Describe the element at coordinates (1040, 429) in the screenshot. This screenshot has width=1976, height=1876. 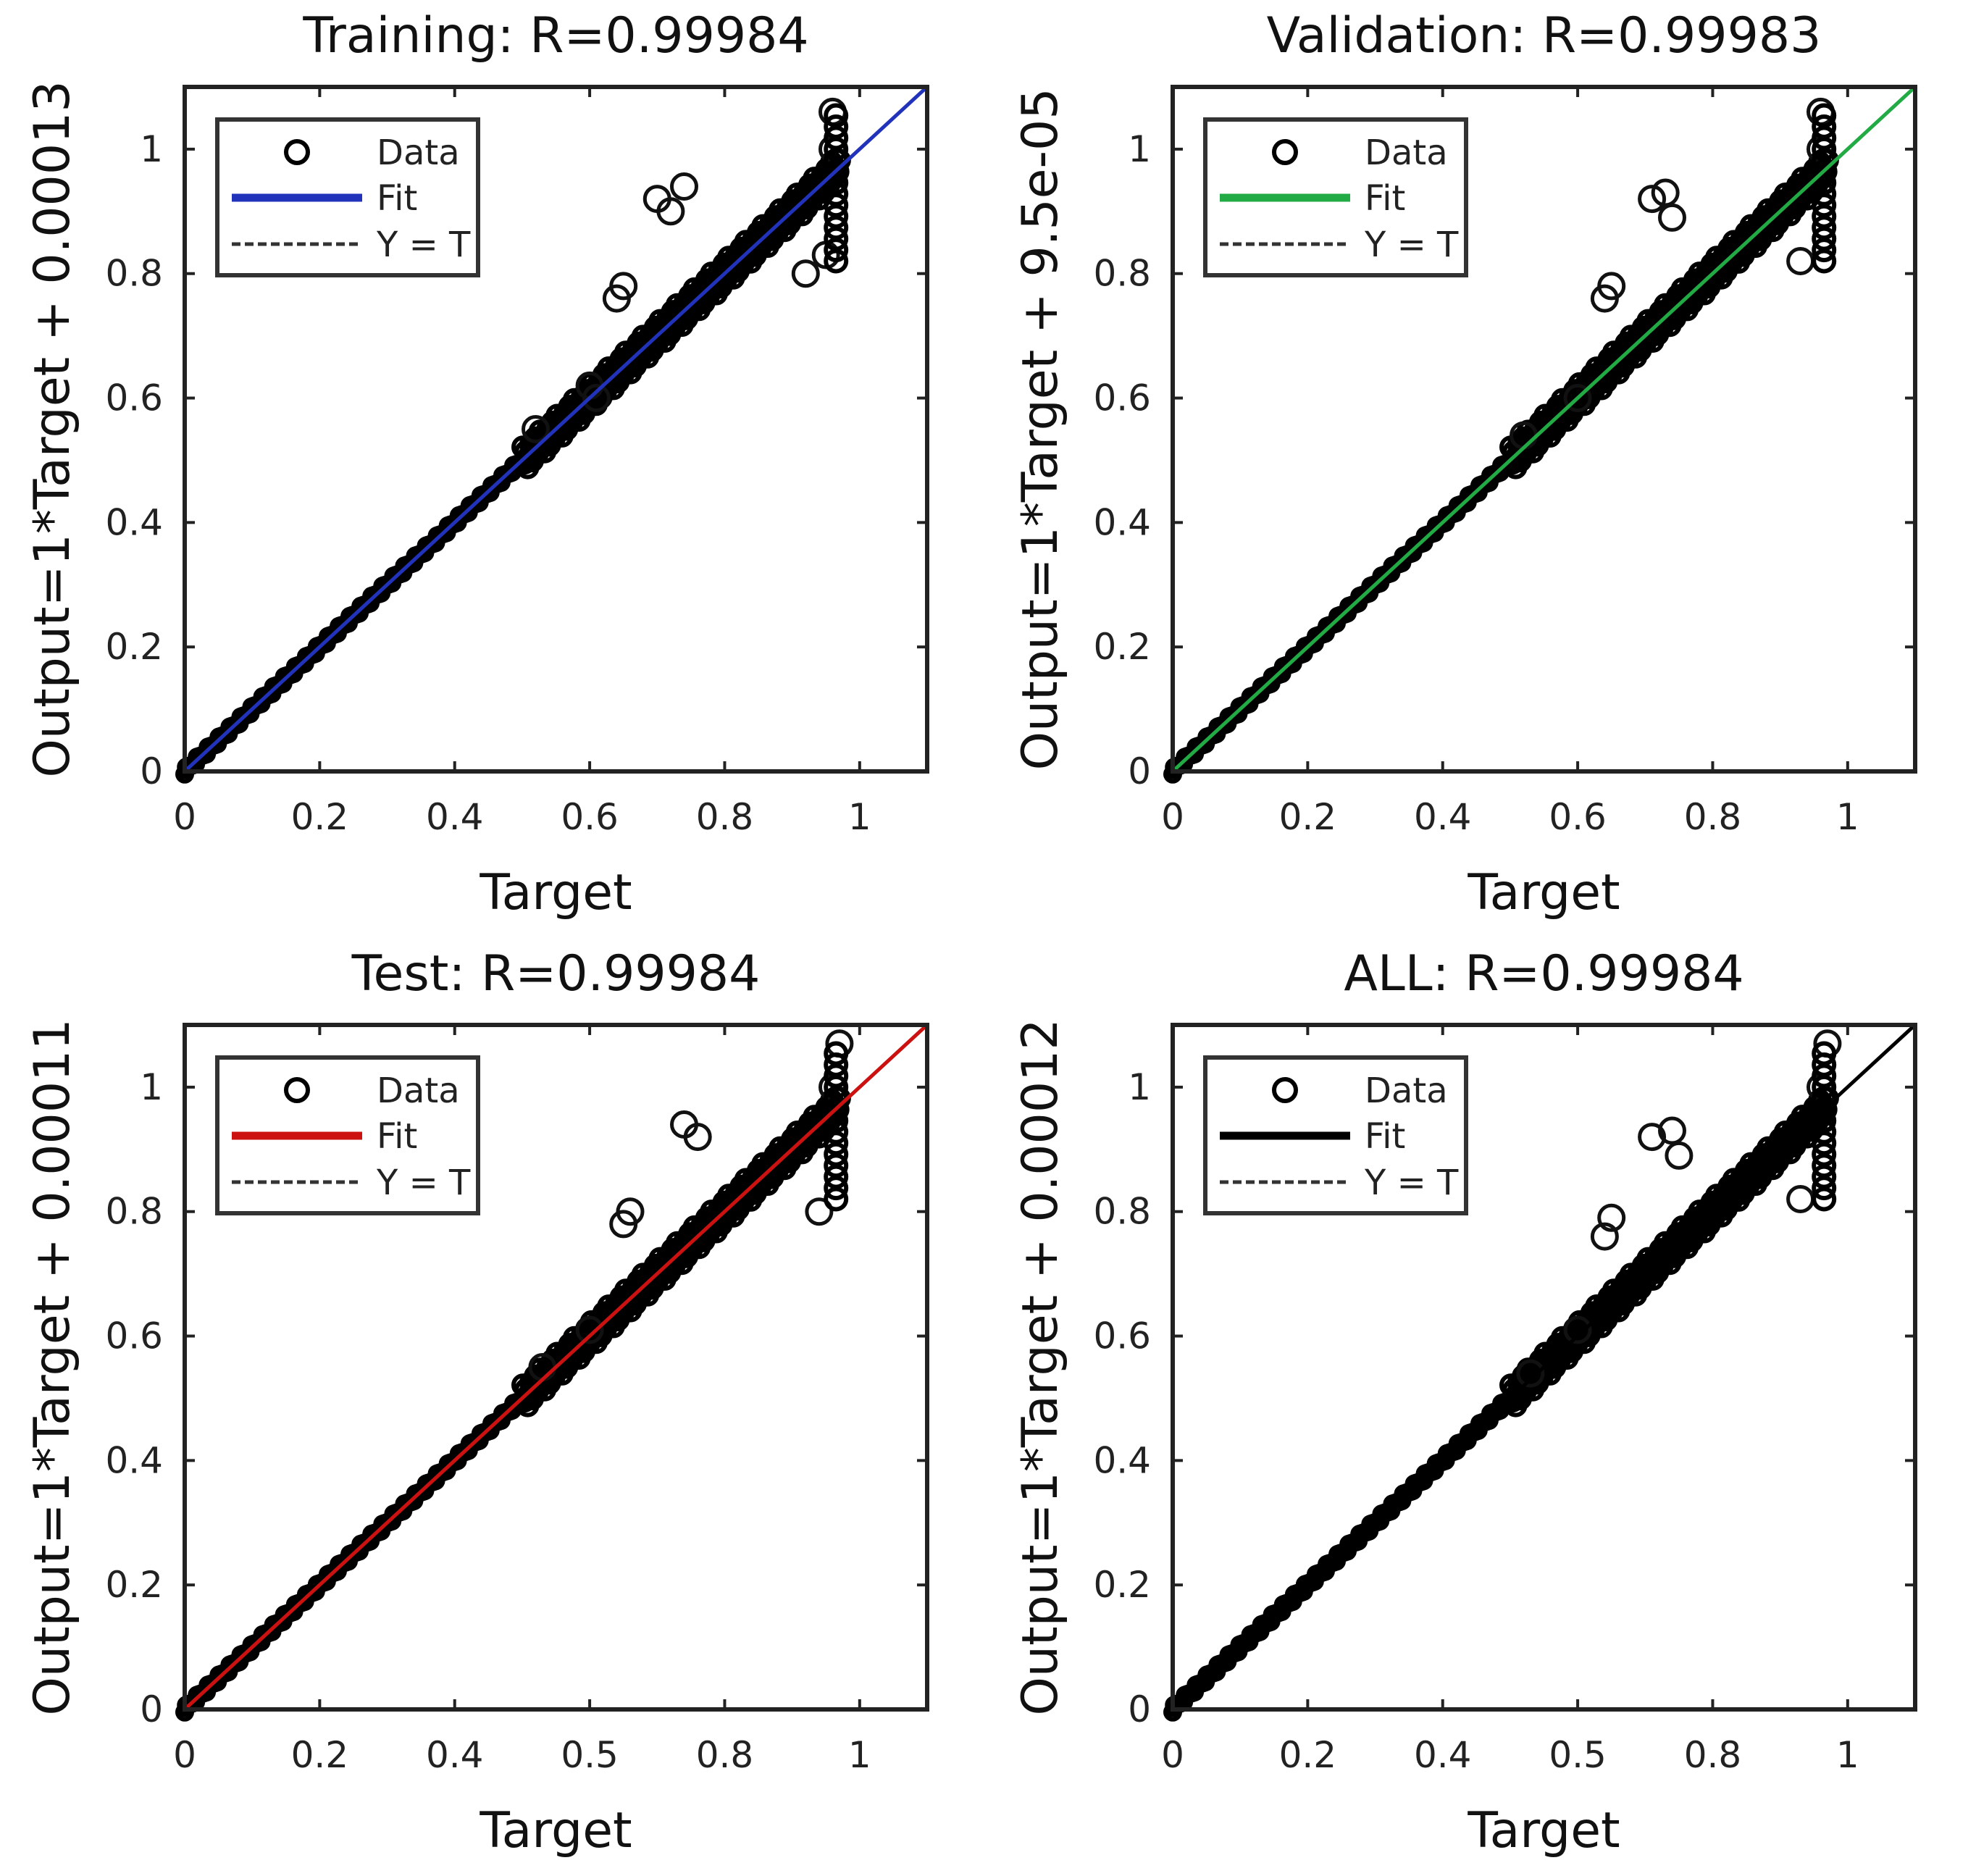
I see `y-axis-label: Output=1*Target + 9.5e-05` at that location.